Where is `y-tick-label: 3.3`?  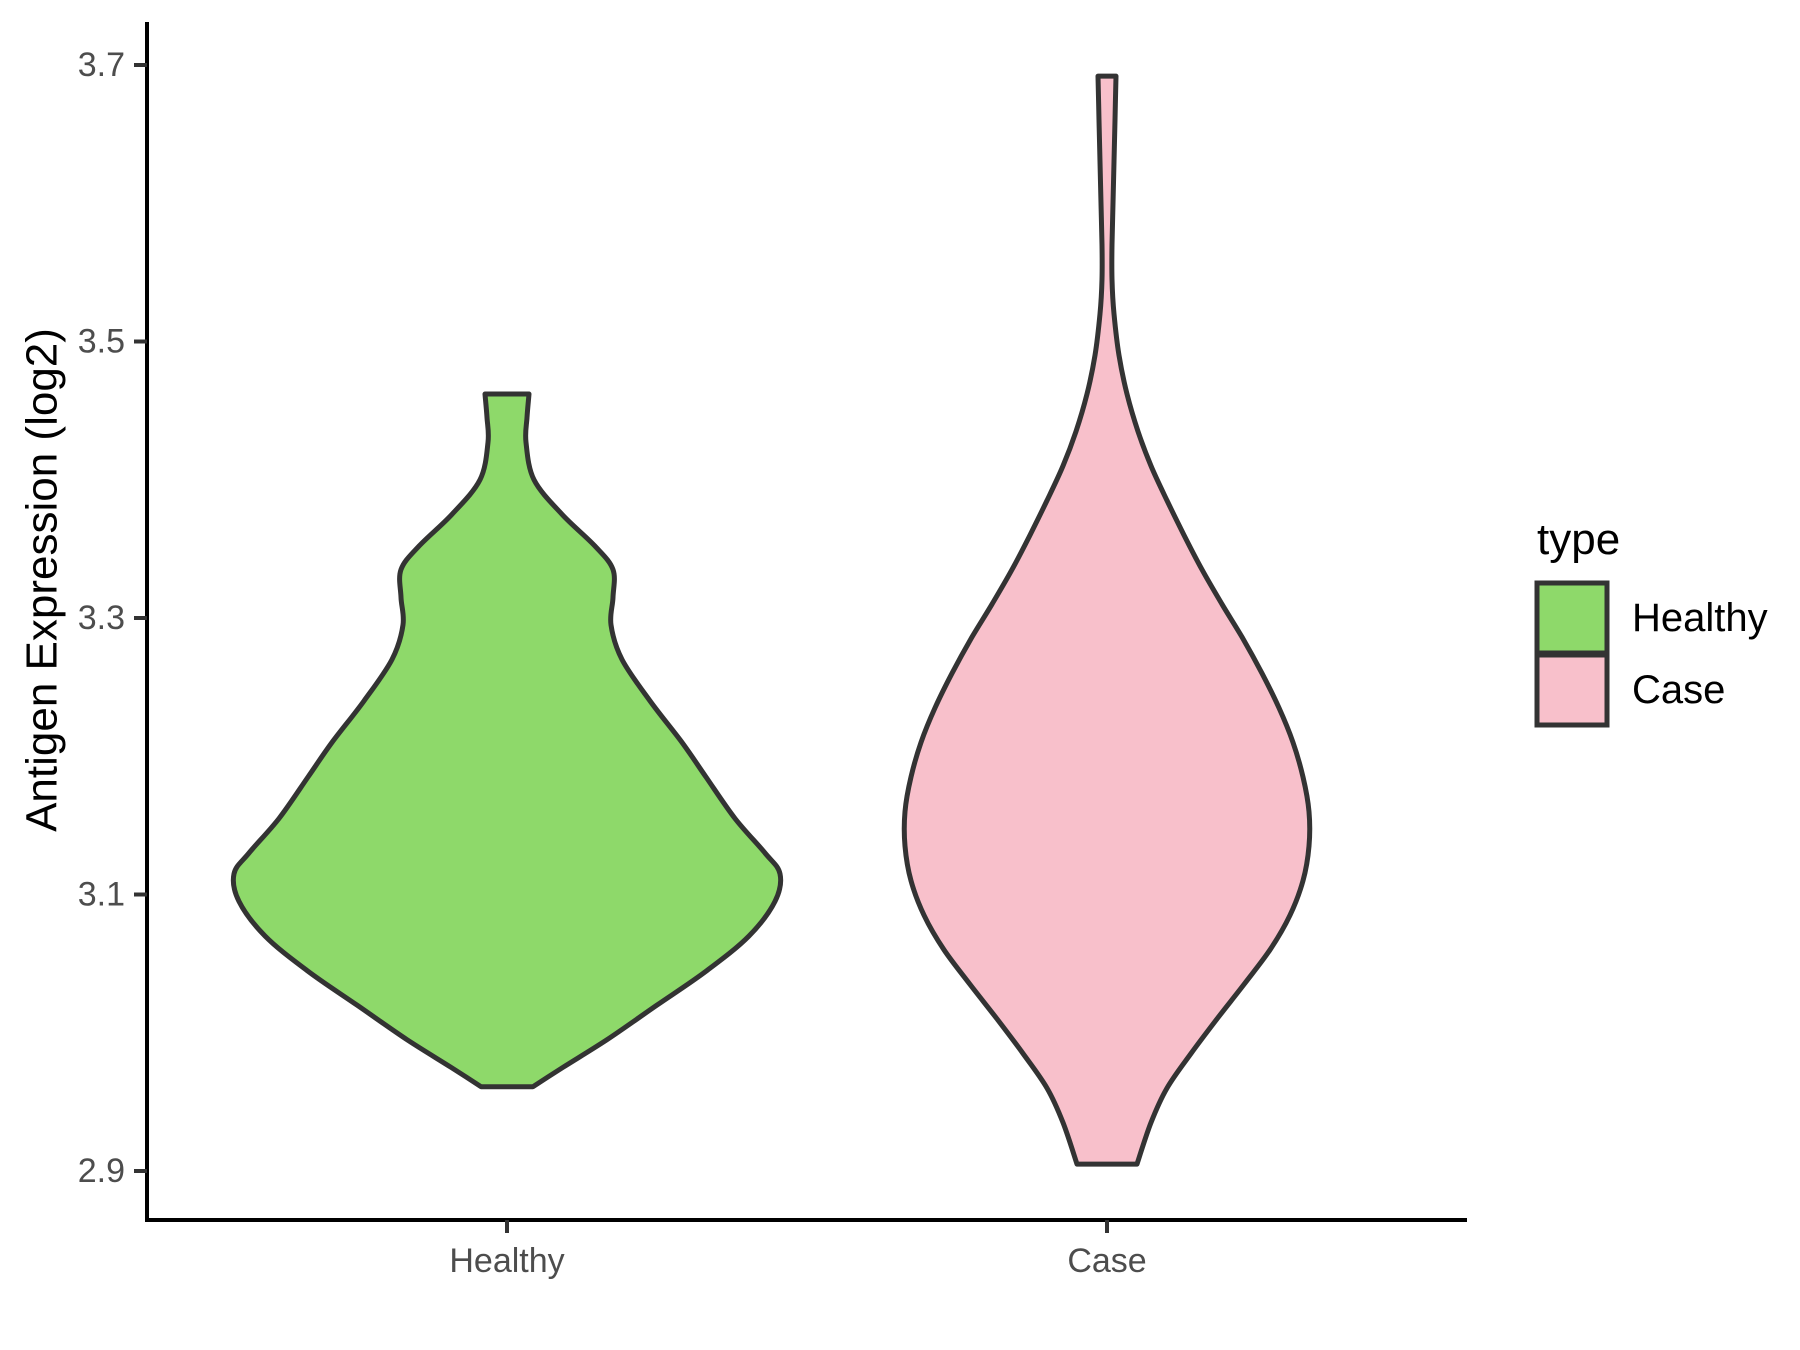 y-tick-label: 3.3 is located at coordinates (101, 618).